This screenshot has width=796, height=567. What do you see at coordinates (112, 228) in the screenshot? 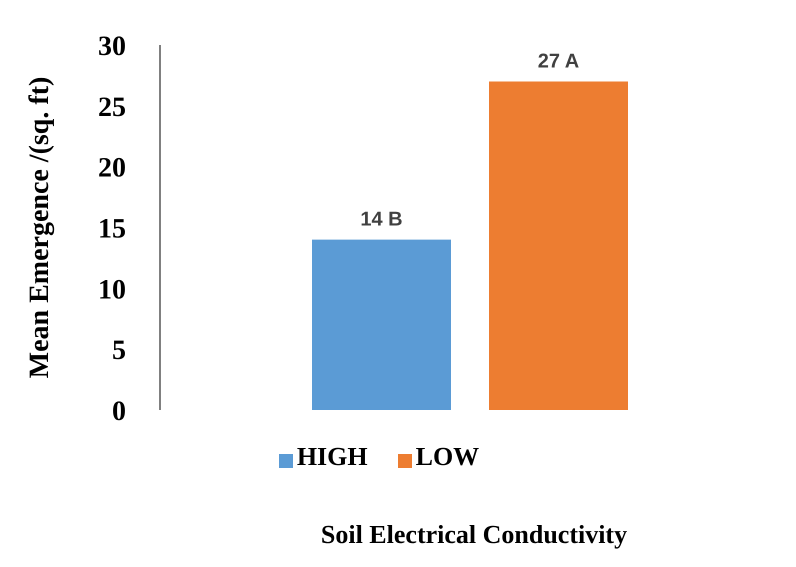
I see `y-tick-label: 15` at bounding box center [112, 228].